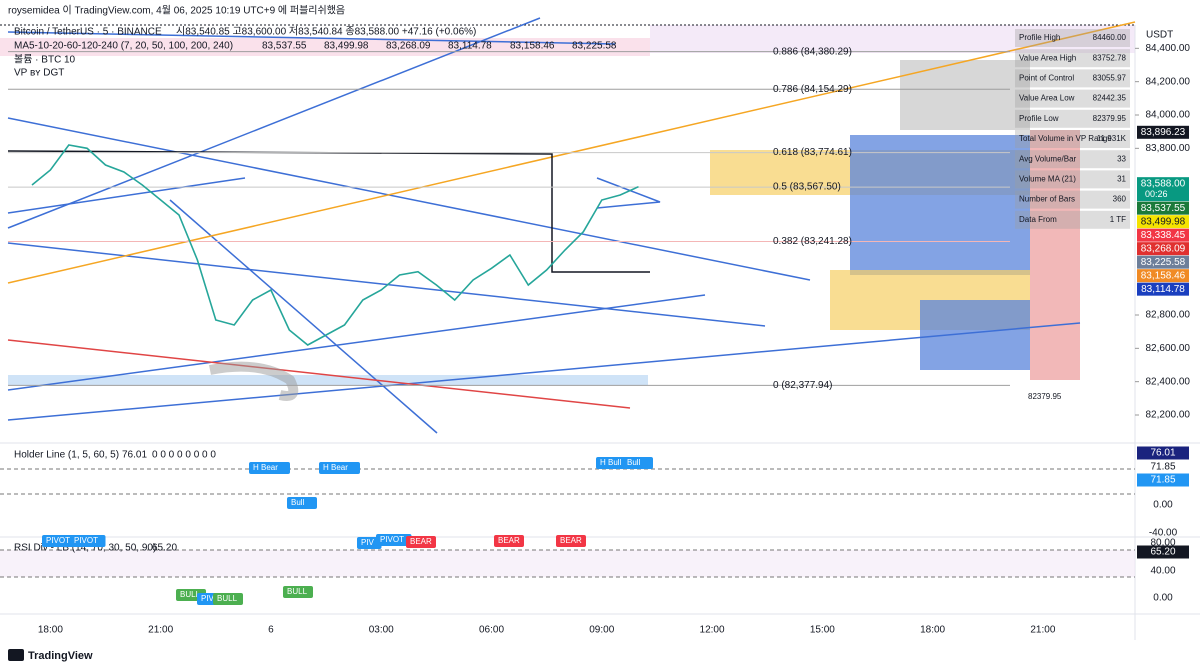 Image resolution: width=1200 pixels, height=668 pixels. What do you see at coordinates (1110, 37) in the screenshot?
I see `vp-row-value: 84460.00` at bounding box center [1110, 37].